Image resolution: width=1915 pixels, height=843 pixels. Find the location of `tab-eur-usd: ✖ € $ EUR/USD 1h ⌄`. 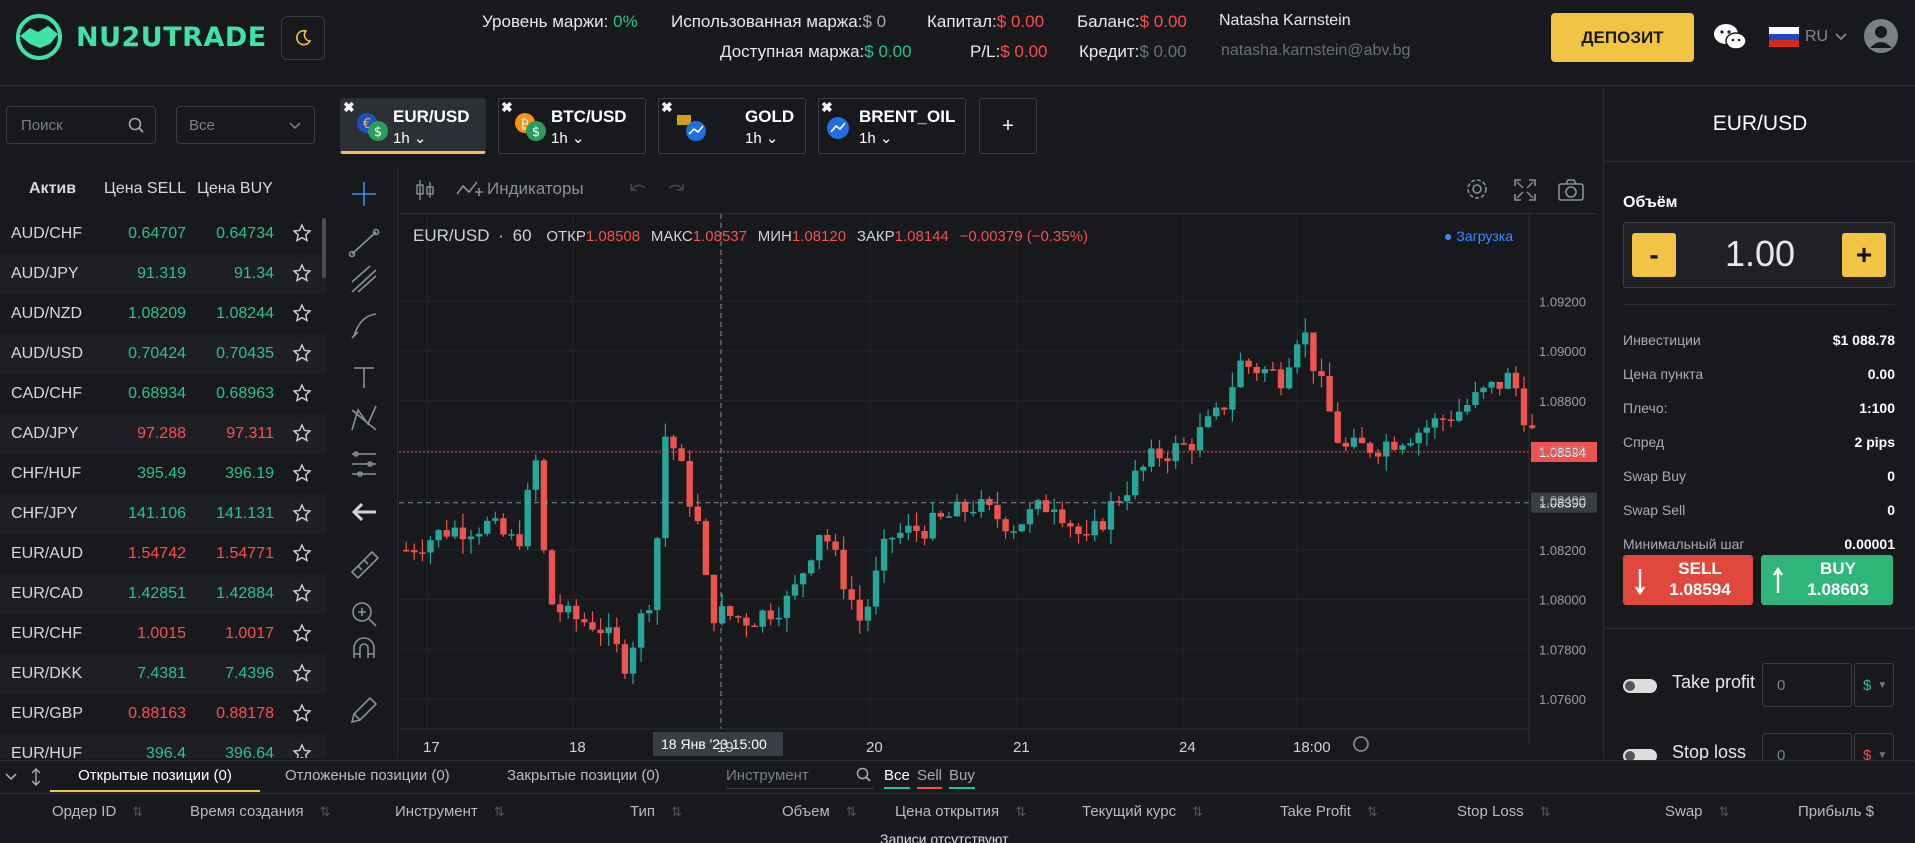

tab-eur-usd: ✖ € $ EUR/USD 1h ⌄ is located at coordinates (413, 126).